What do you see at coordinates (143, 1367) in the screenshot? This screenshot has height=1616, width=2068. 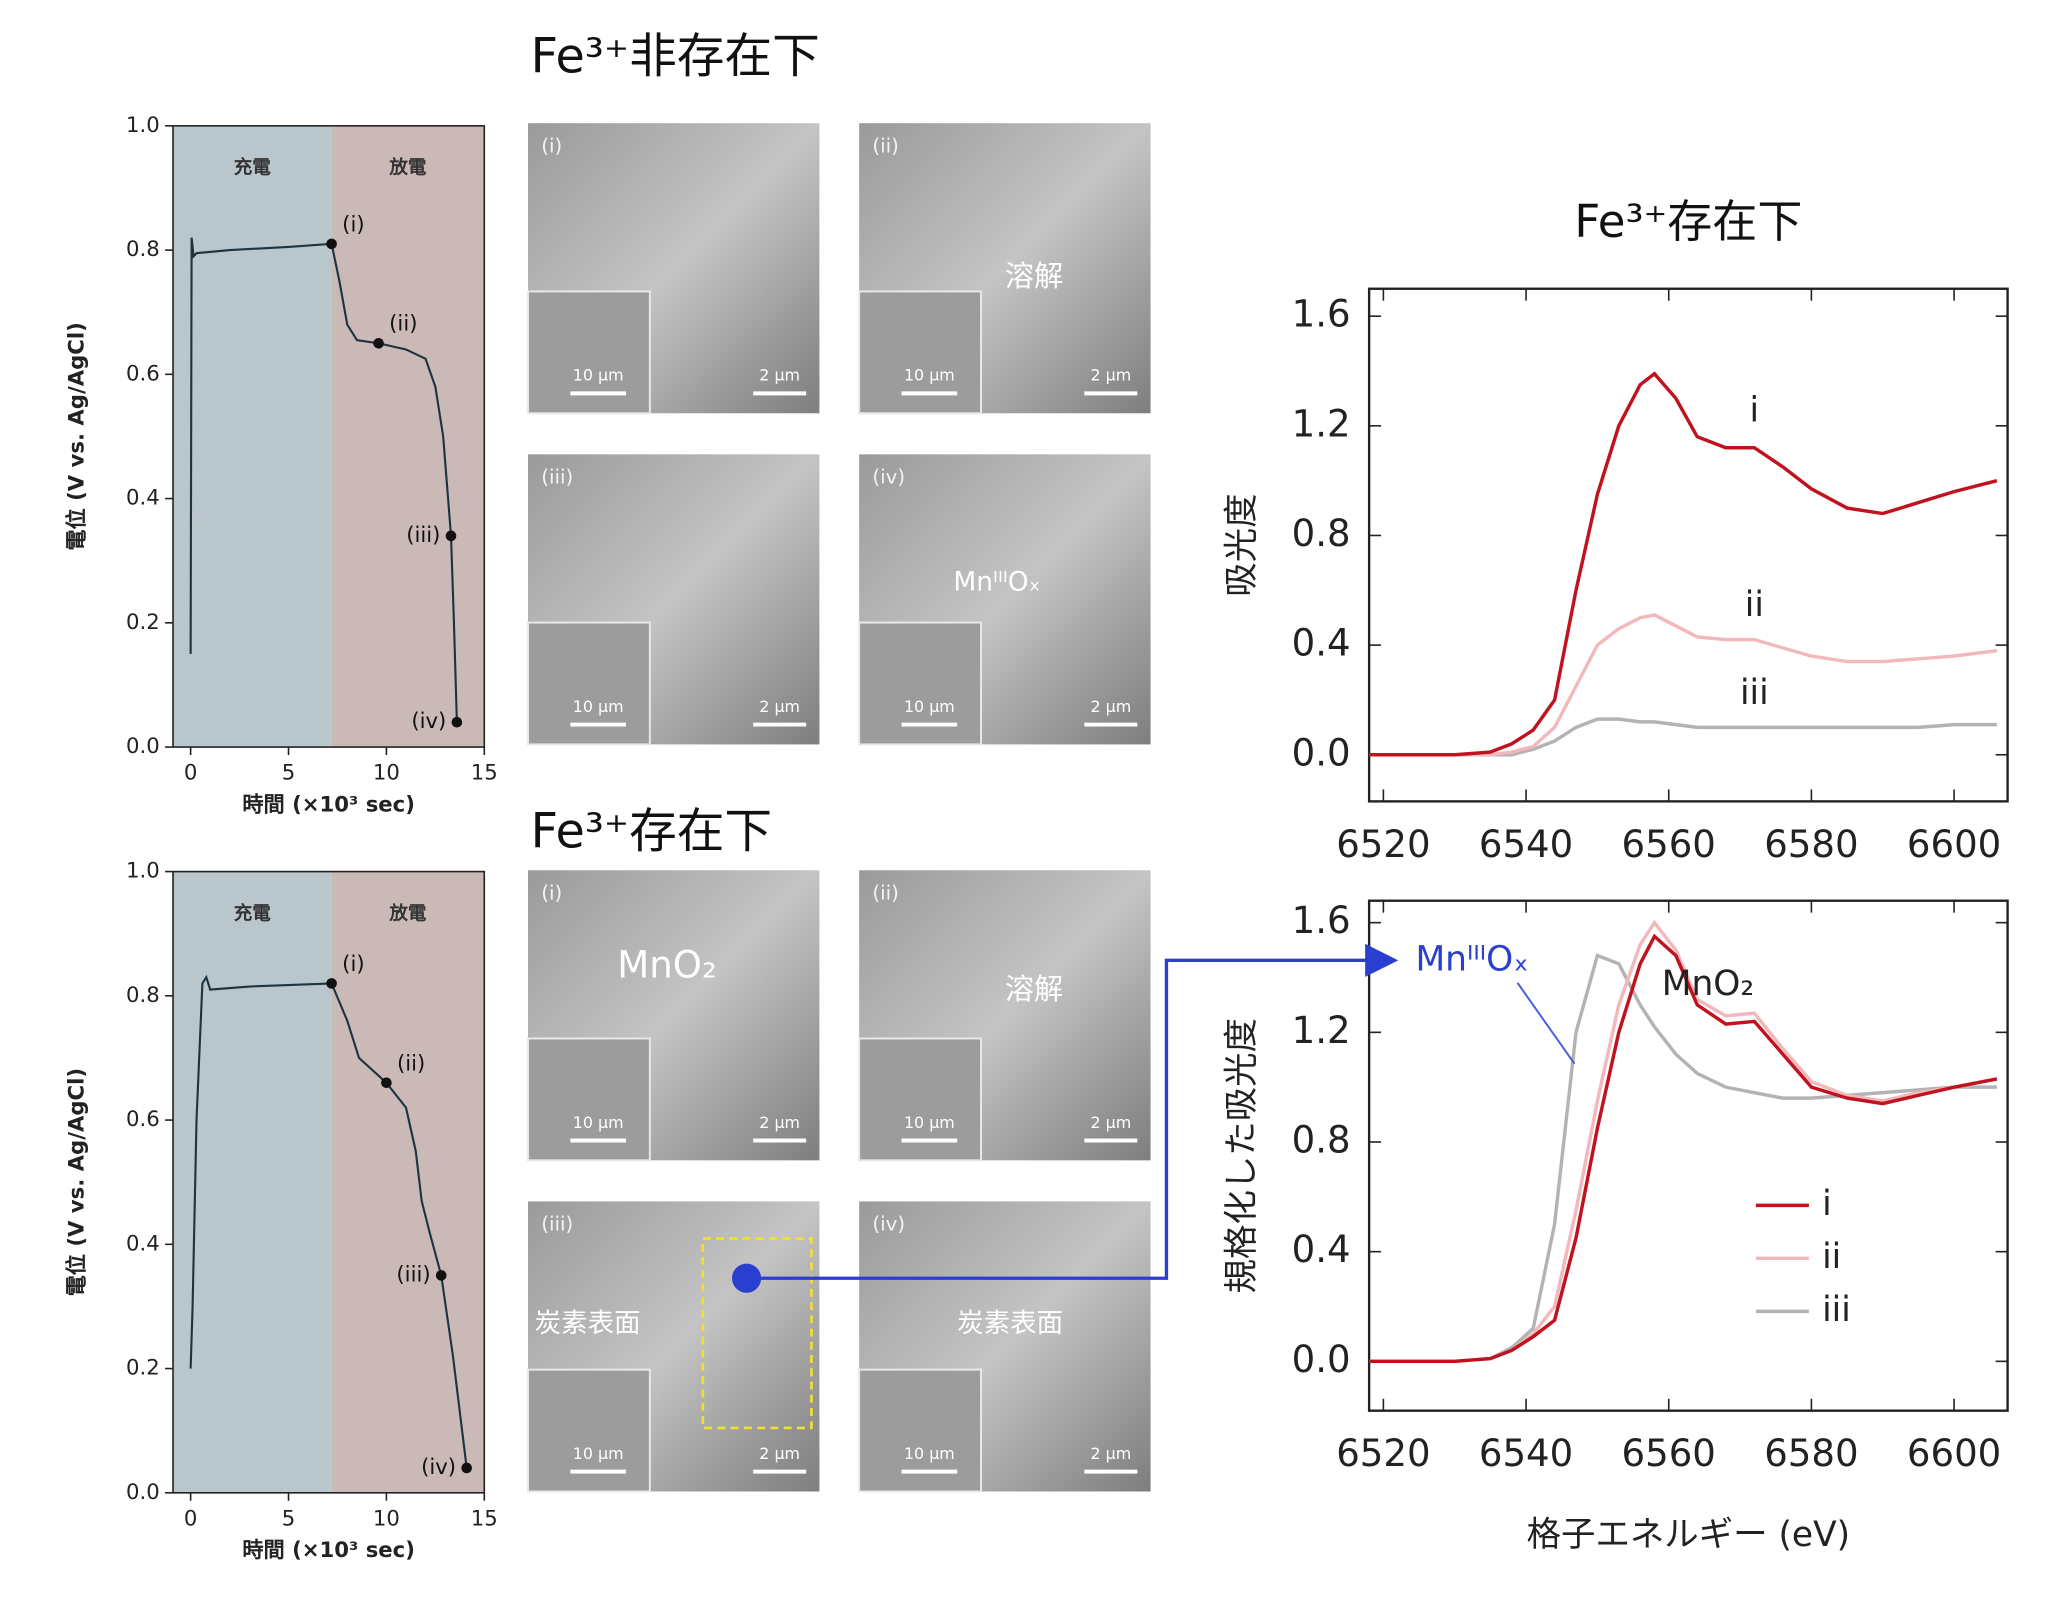 I see `y-tick-label: 0.2` at bounding box center [143, 1367].